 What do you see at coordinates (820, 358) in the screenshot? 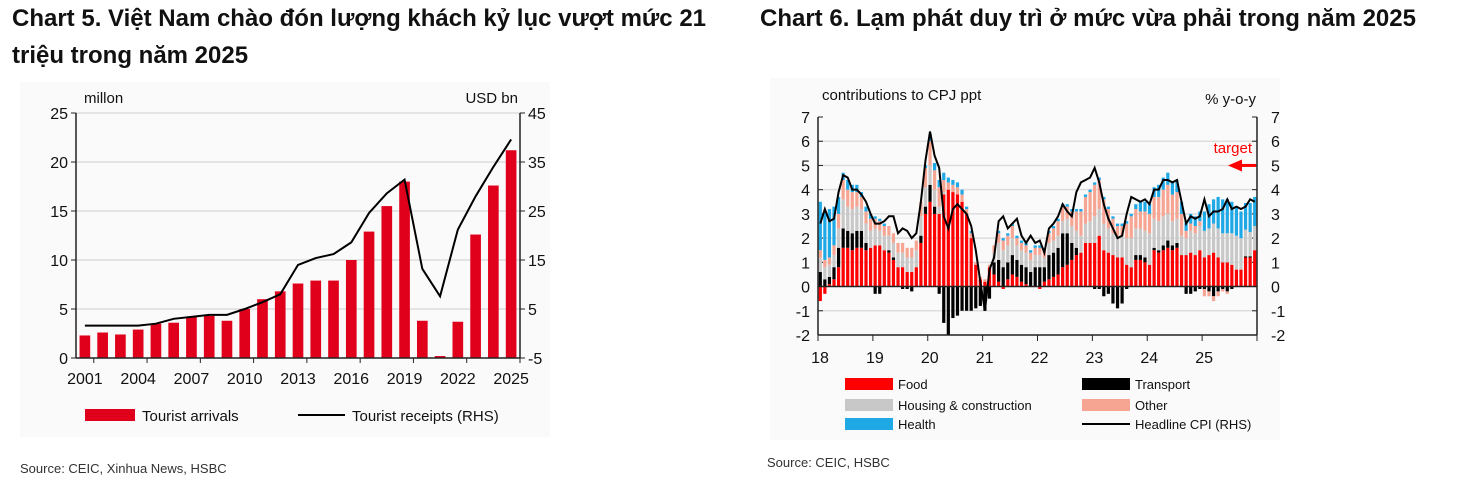
I see `x-tick-label: 18` at bounding box center [820, 358].